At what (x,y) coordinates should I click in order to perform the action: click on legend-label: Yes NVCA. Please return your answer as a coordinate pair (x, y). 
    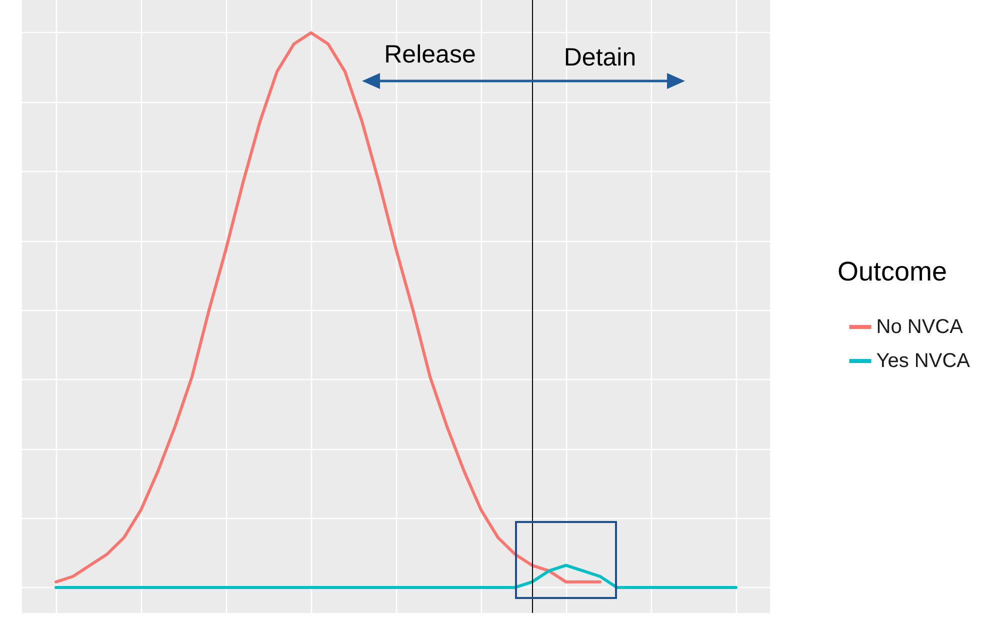
    Looking at the image, I should click on (923, 361).